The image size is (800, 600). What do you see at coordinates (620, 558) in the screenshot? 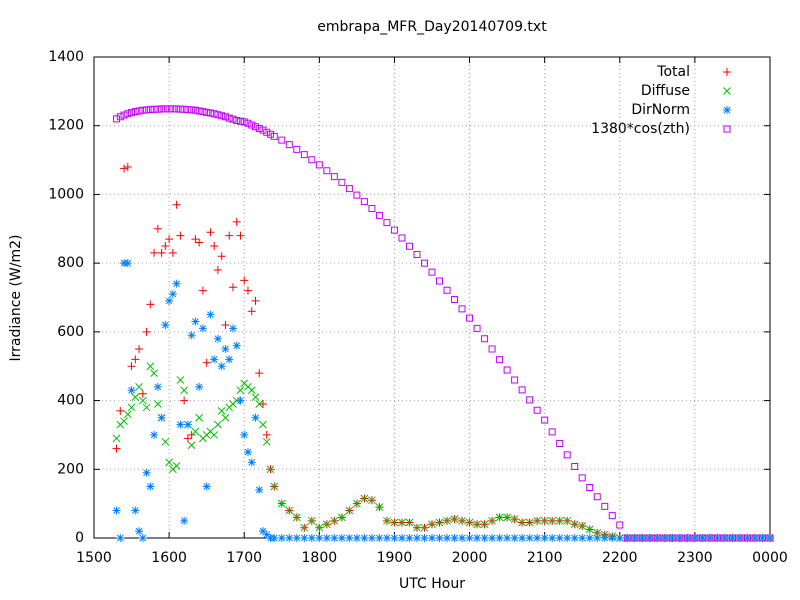
I see `x-tick-label: 2200` at bounding box center [620, 558].